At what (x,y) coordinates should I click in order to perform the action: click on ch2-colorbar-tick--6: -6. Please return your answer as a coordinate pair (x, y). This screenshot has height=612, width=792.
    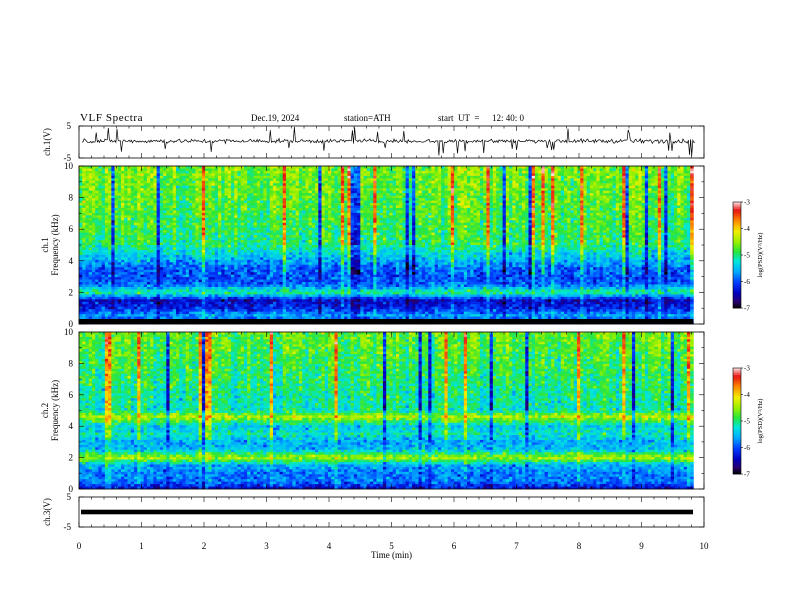
    Looking at the image, I should click on (747, 448).